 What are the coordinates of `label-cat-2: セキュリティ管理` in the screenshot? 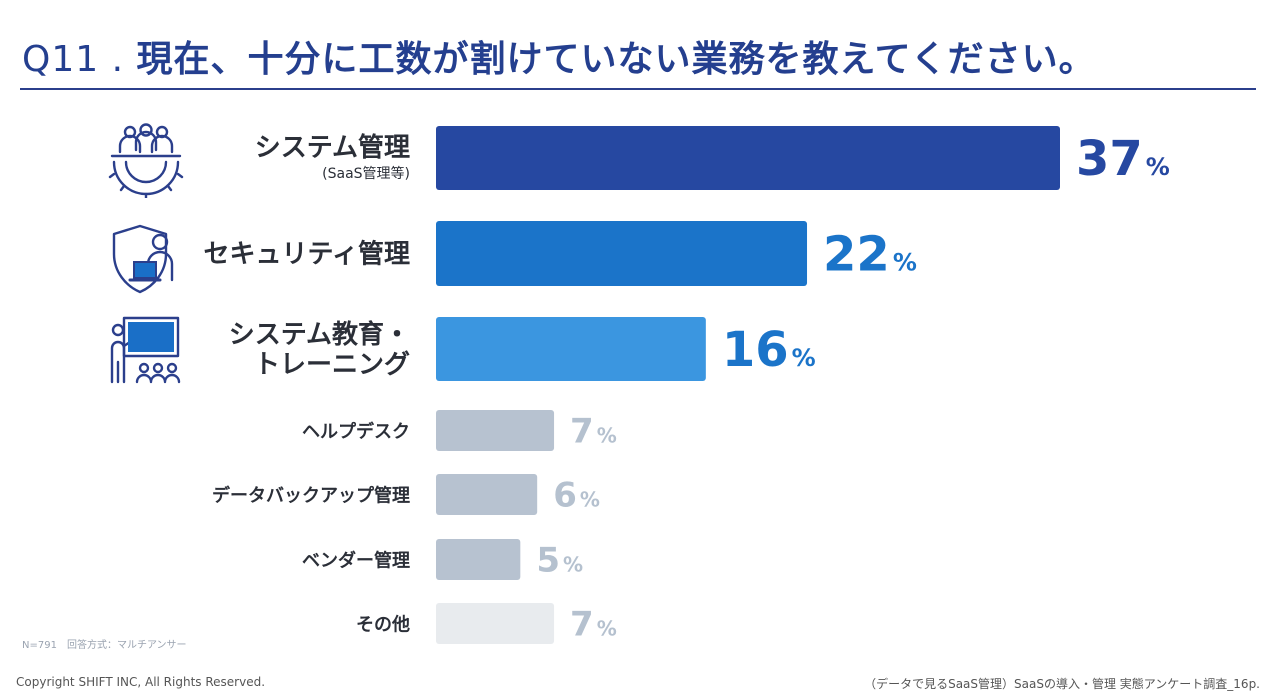 It's located at (307, 255).